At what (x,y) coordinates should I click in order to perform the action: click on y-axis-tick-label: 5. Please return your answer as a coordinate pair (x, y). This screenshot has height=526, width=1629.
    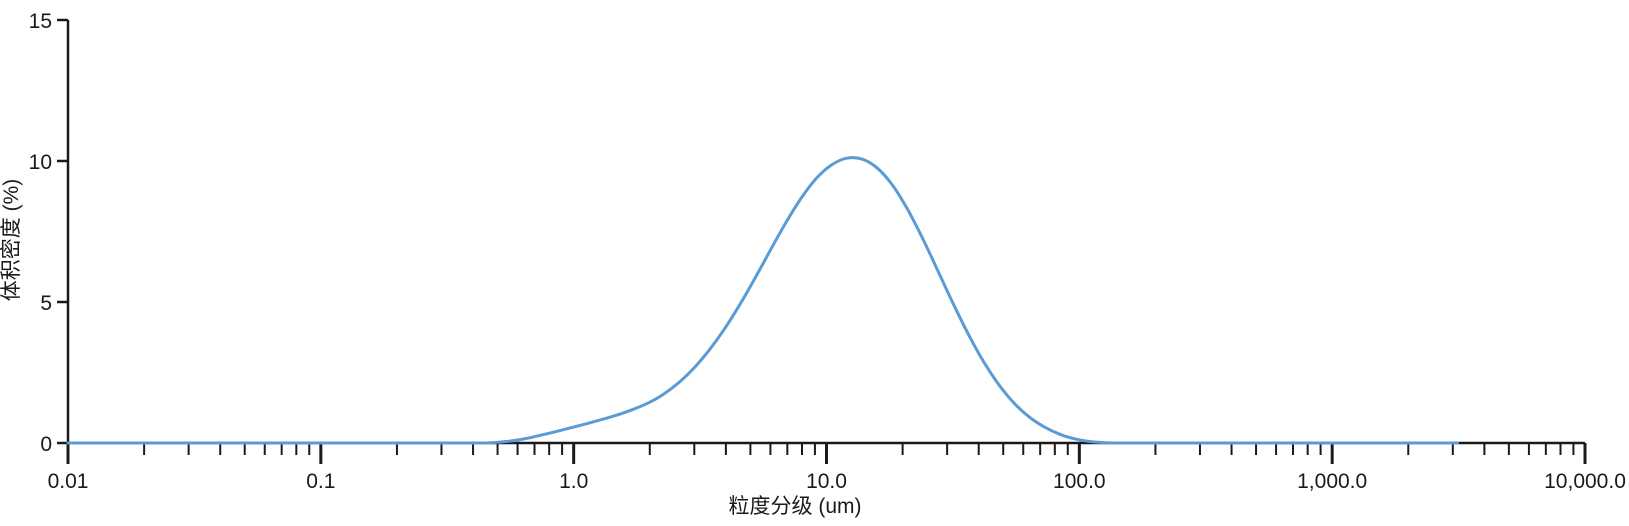
    Looking at the image, I should click on (46, 303).